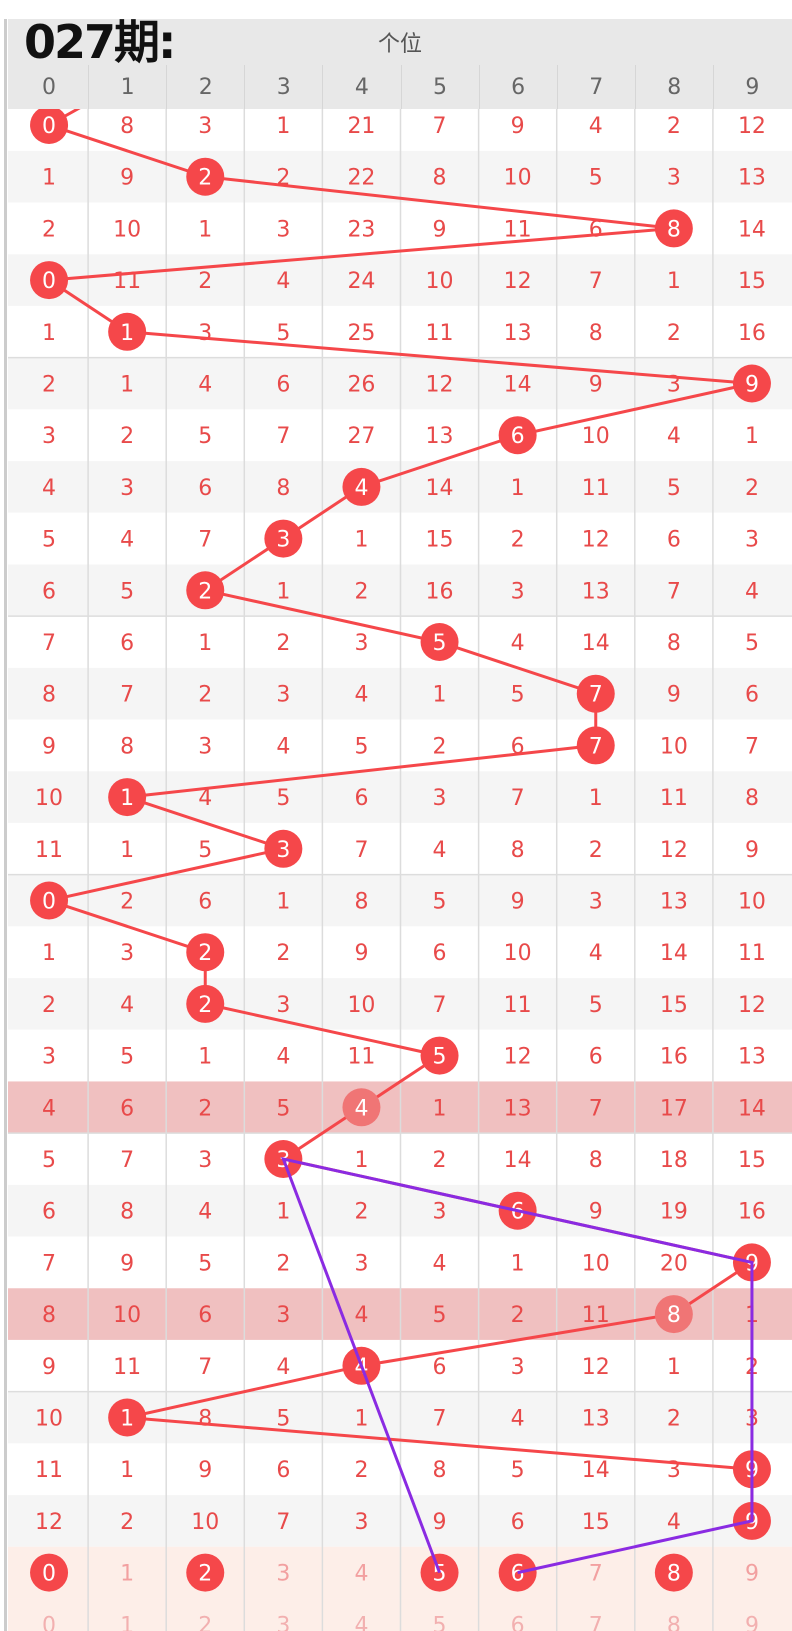 This screenshot has height=1631, width=792. I want to click on footer-digit: 9, so click(752, 1622).